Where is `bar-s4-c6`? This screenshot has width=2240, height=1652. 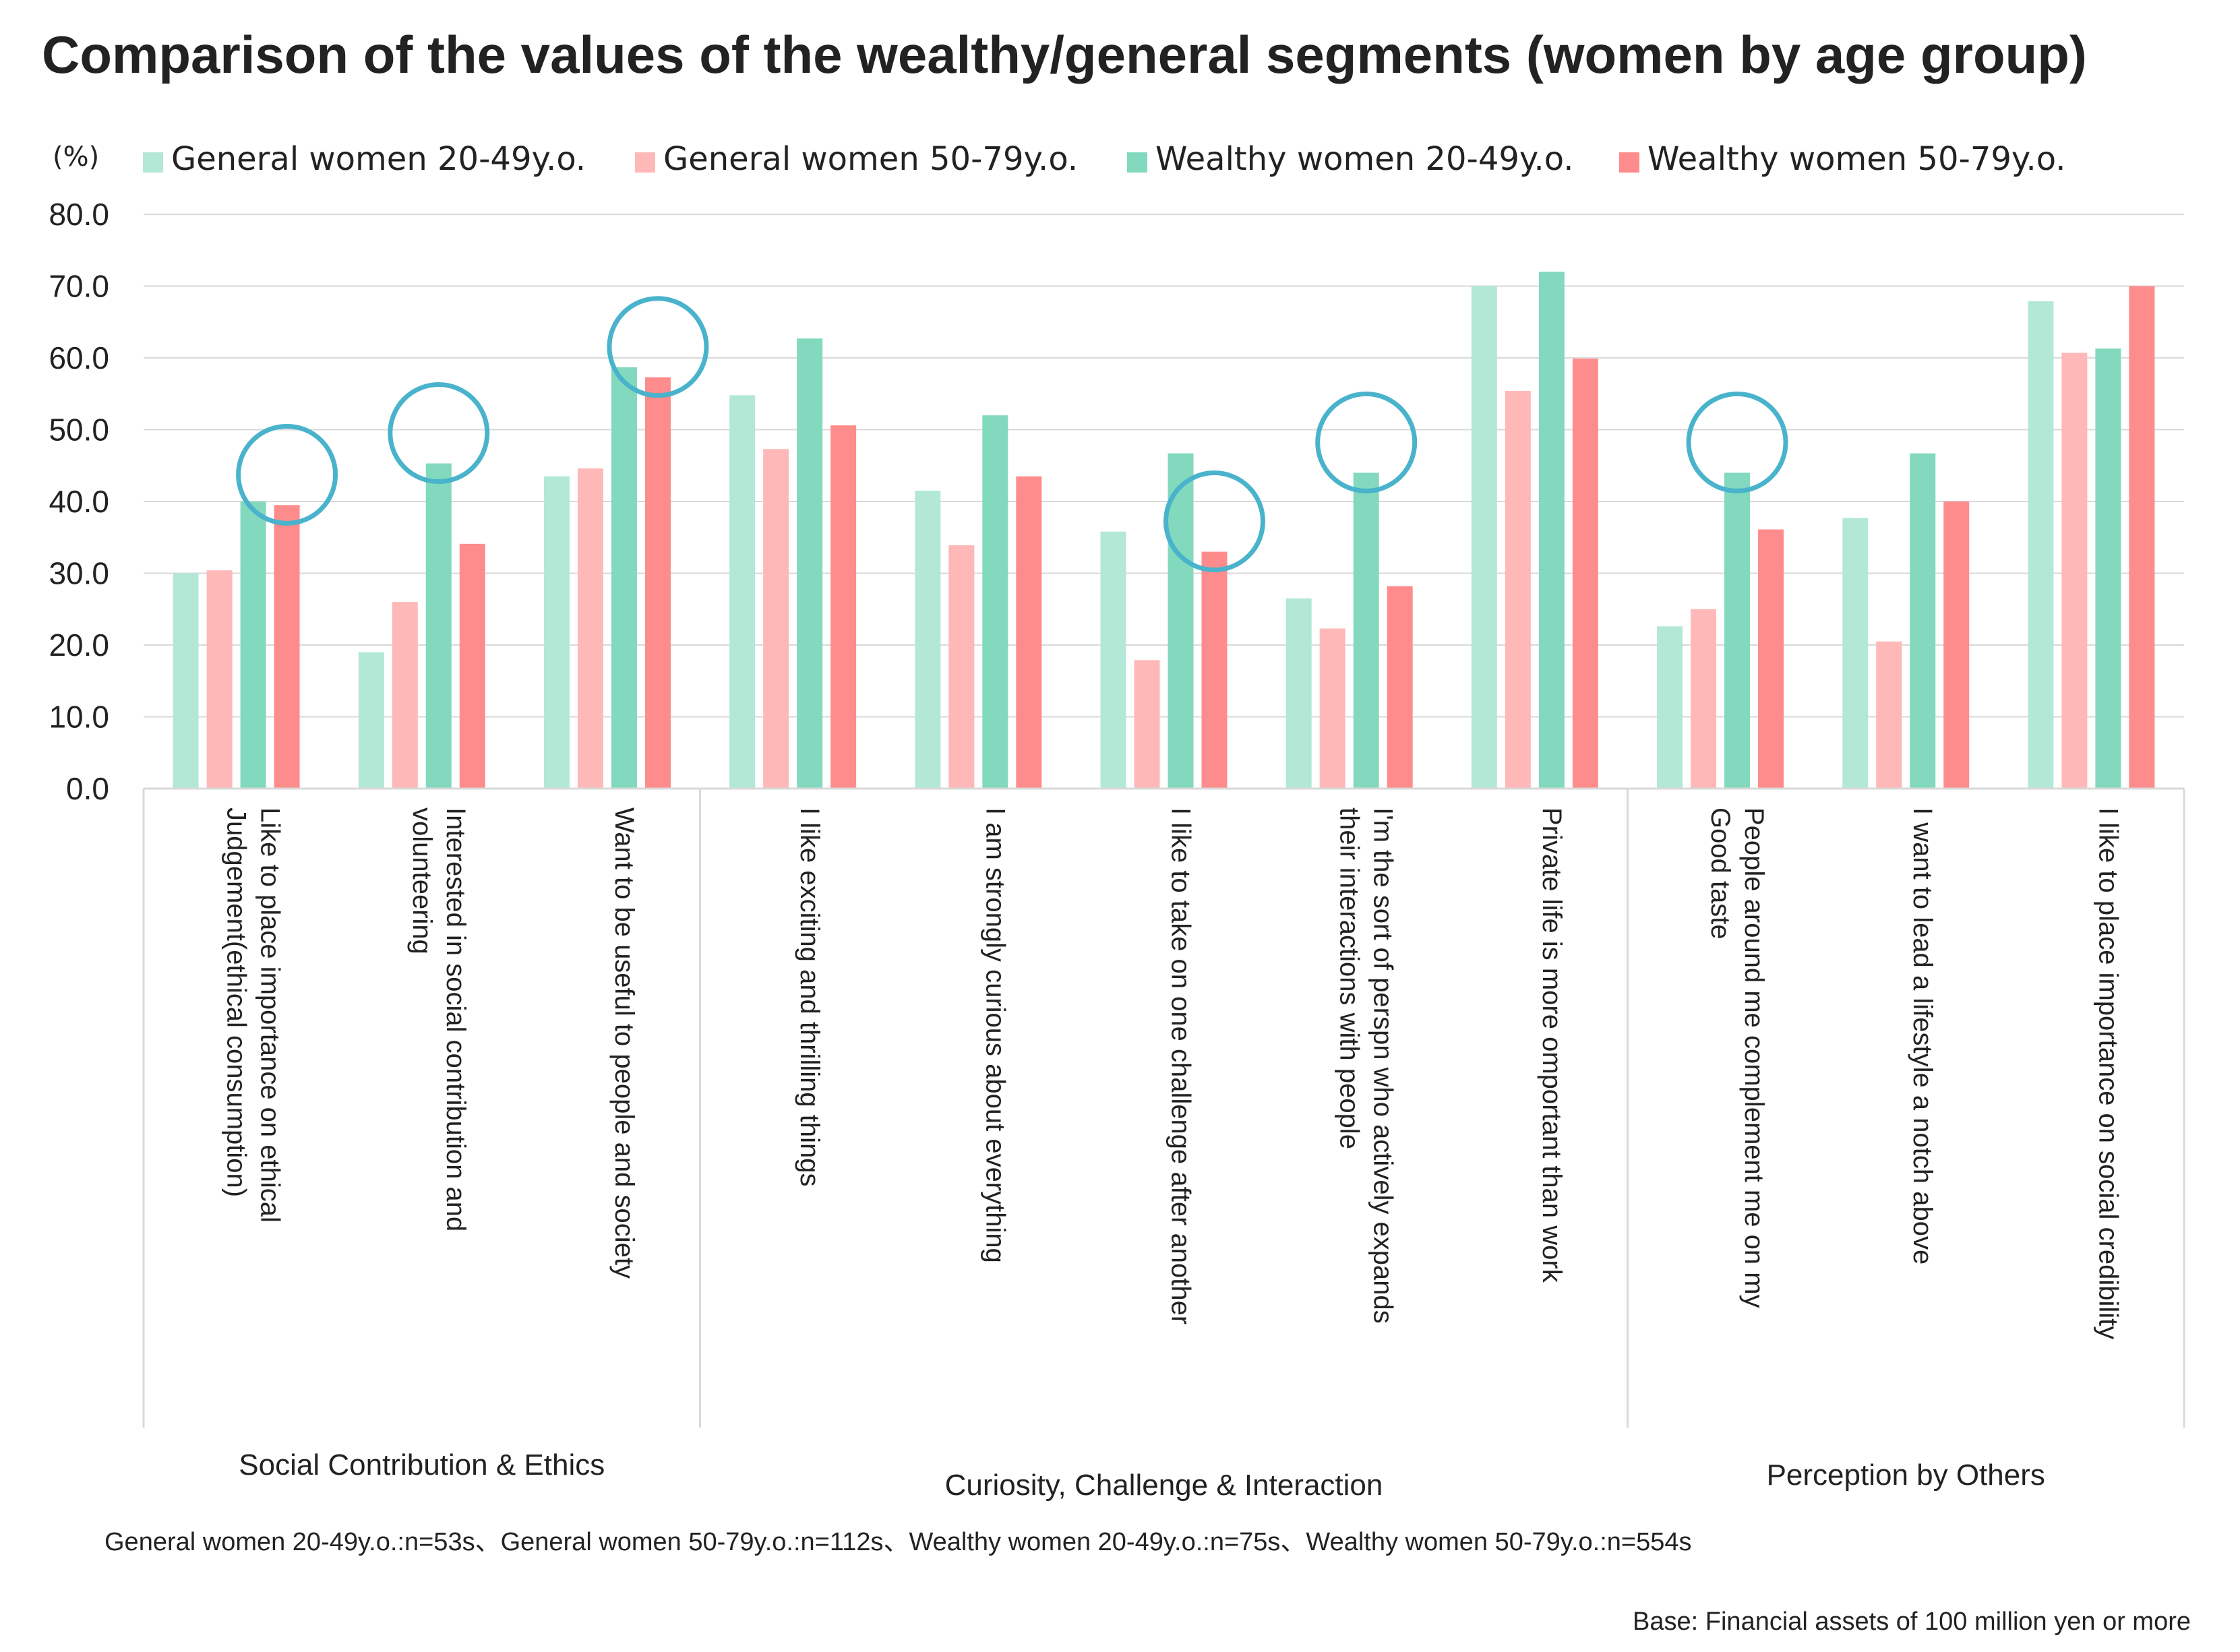 bar-s4-c6 is located at coordinates (1214, 670).